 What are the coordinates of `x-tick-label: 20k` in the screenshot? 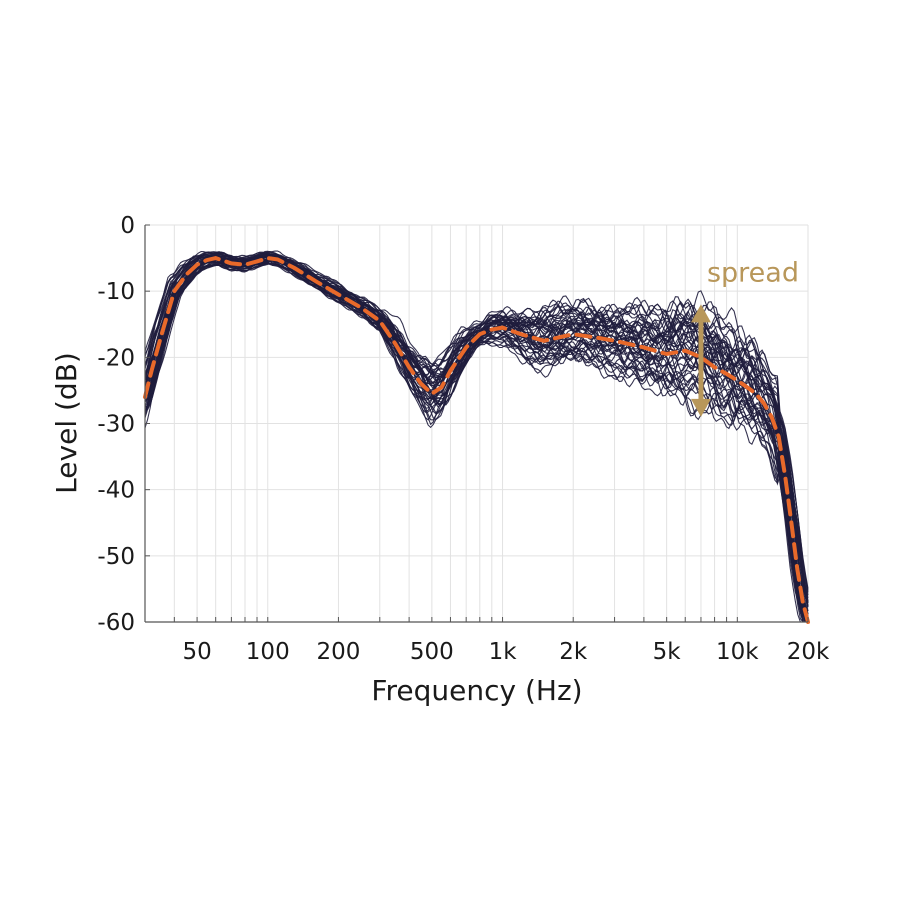 It's located at (808, 652).